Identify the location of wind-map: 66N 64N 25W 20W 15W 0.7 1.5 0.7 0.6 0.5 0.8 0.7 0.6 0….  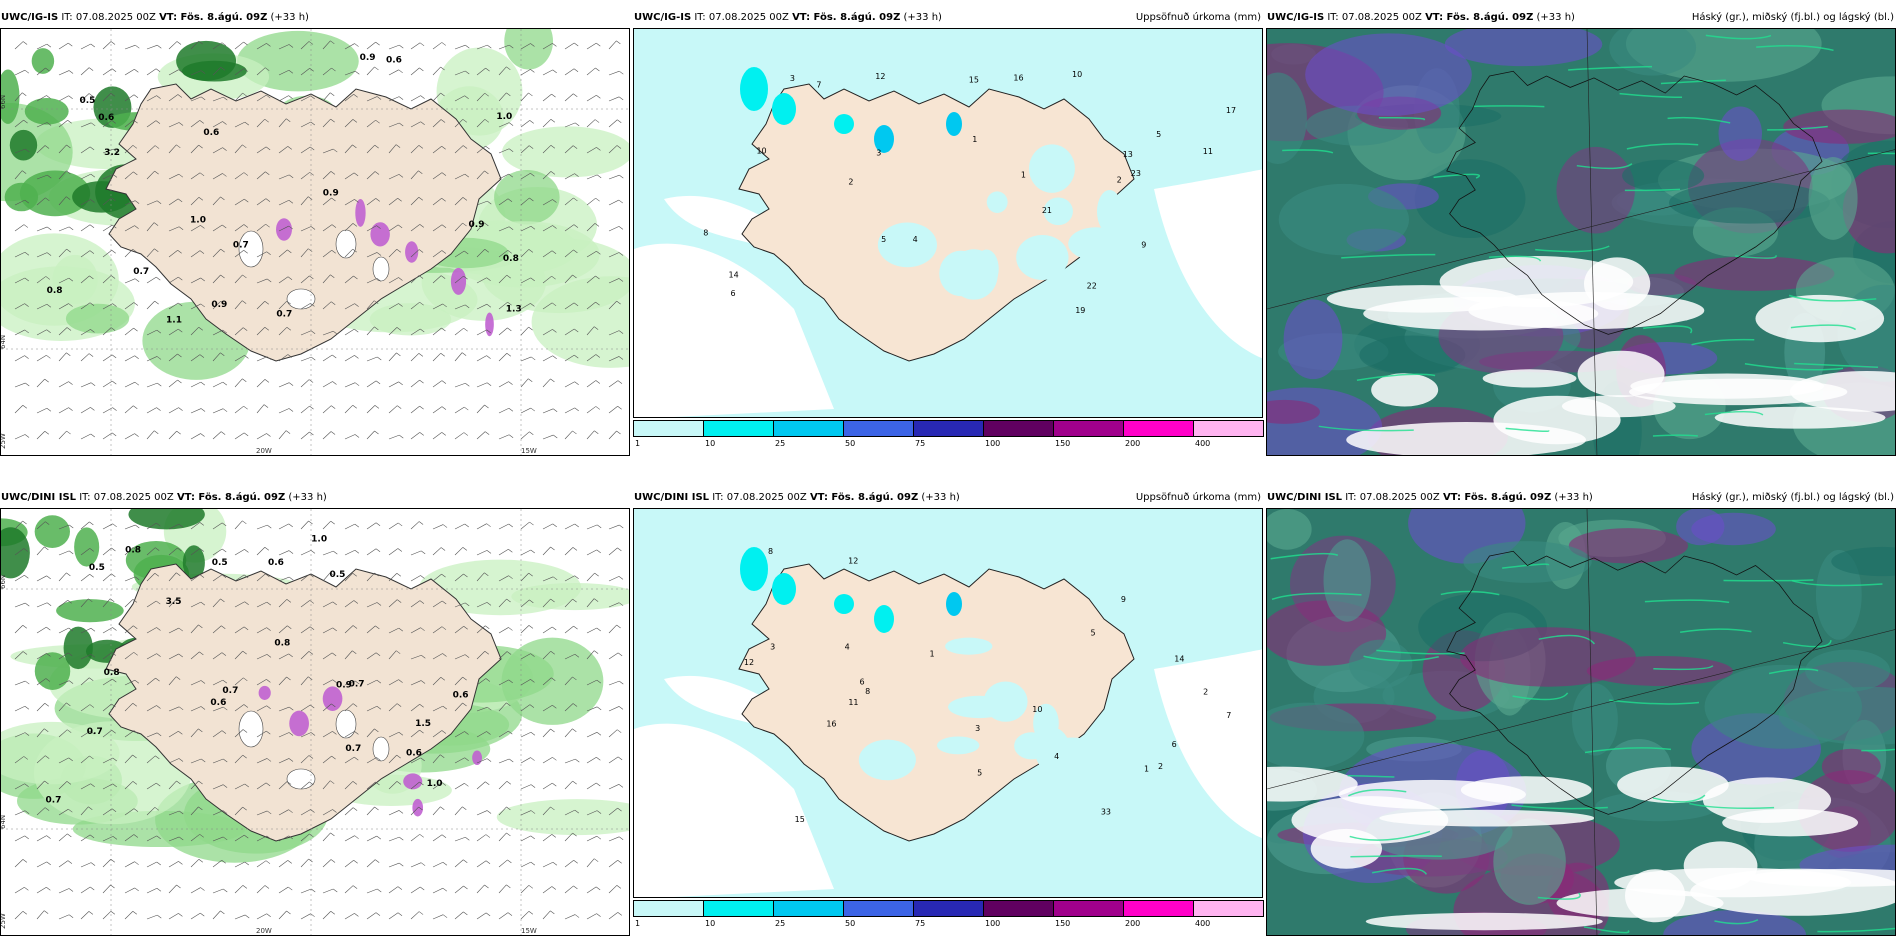
(315, 722).